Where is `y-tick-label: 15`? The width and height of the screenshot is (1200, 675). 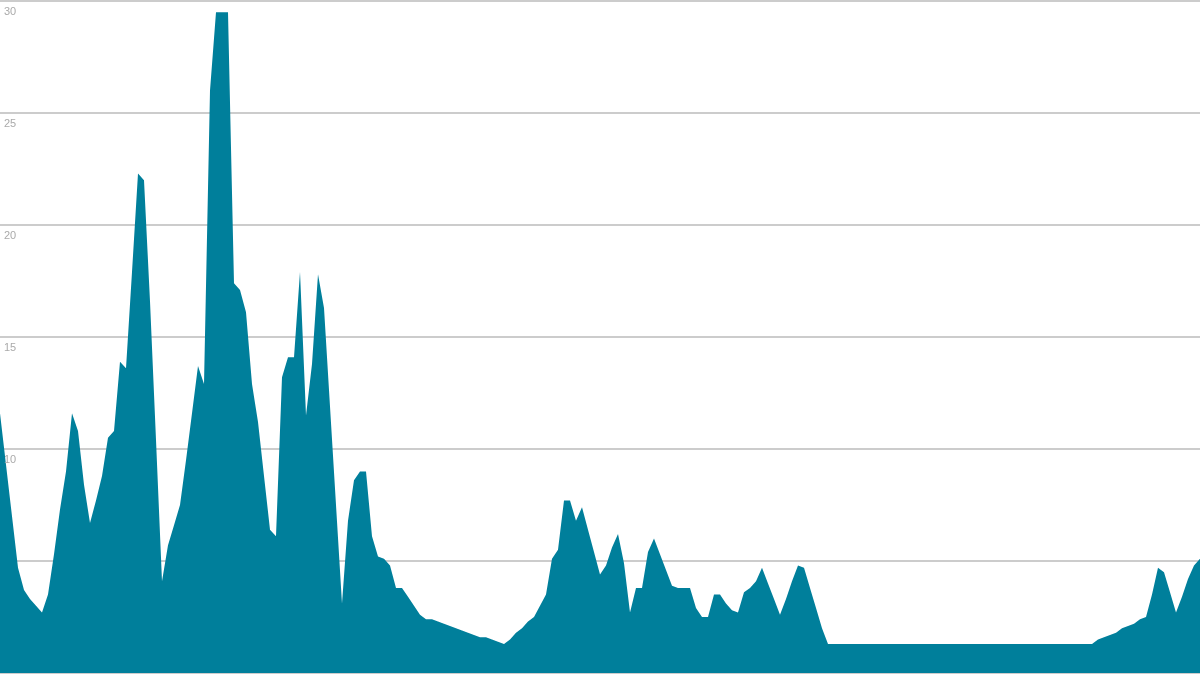 y-tick-label: 15 is located at coordinates (10, 346).